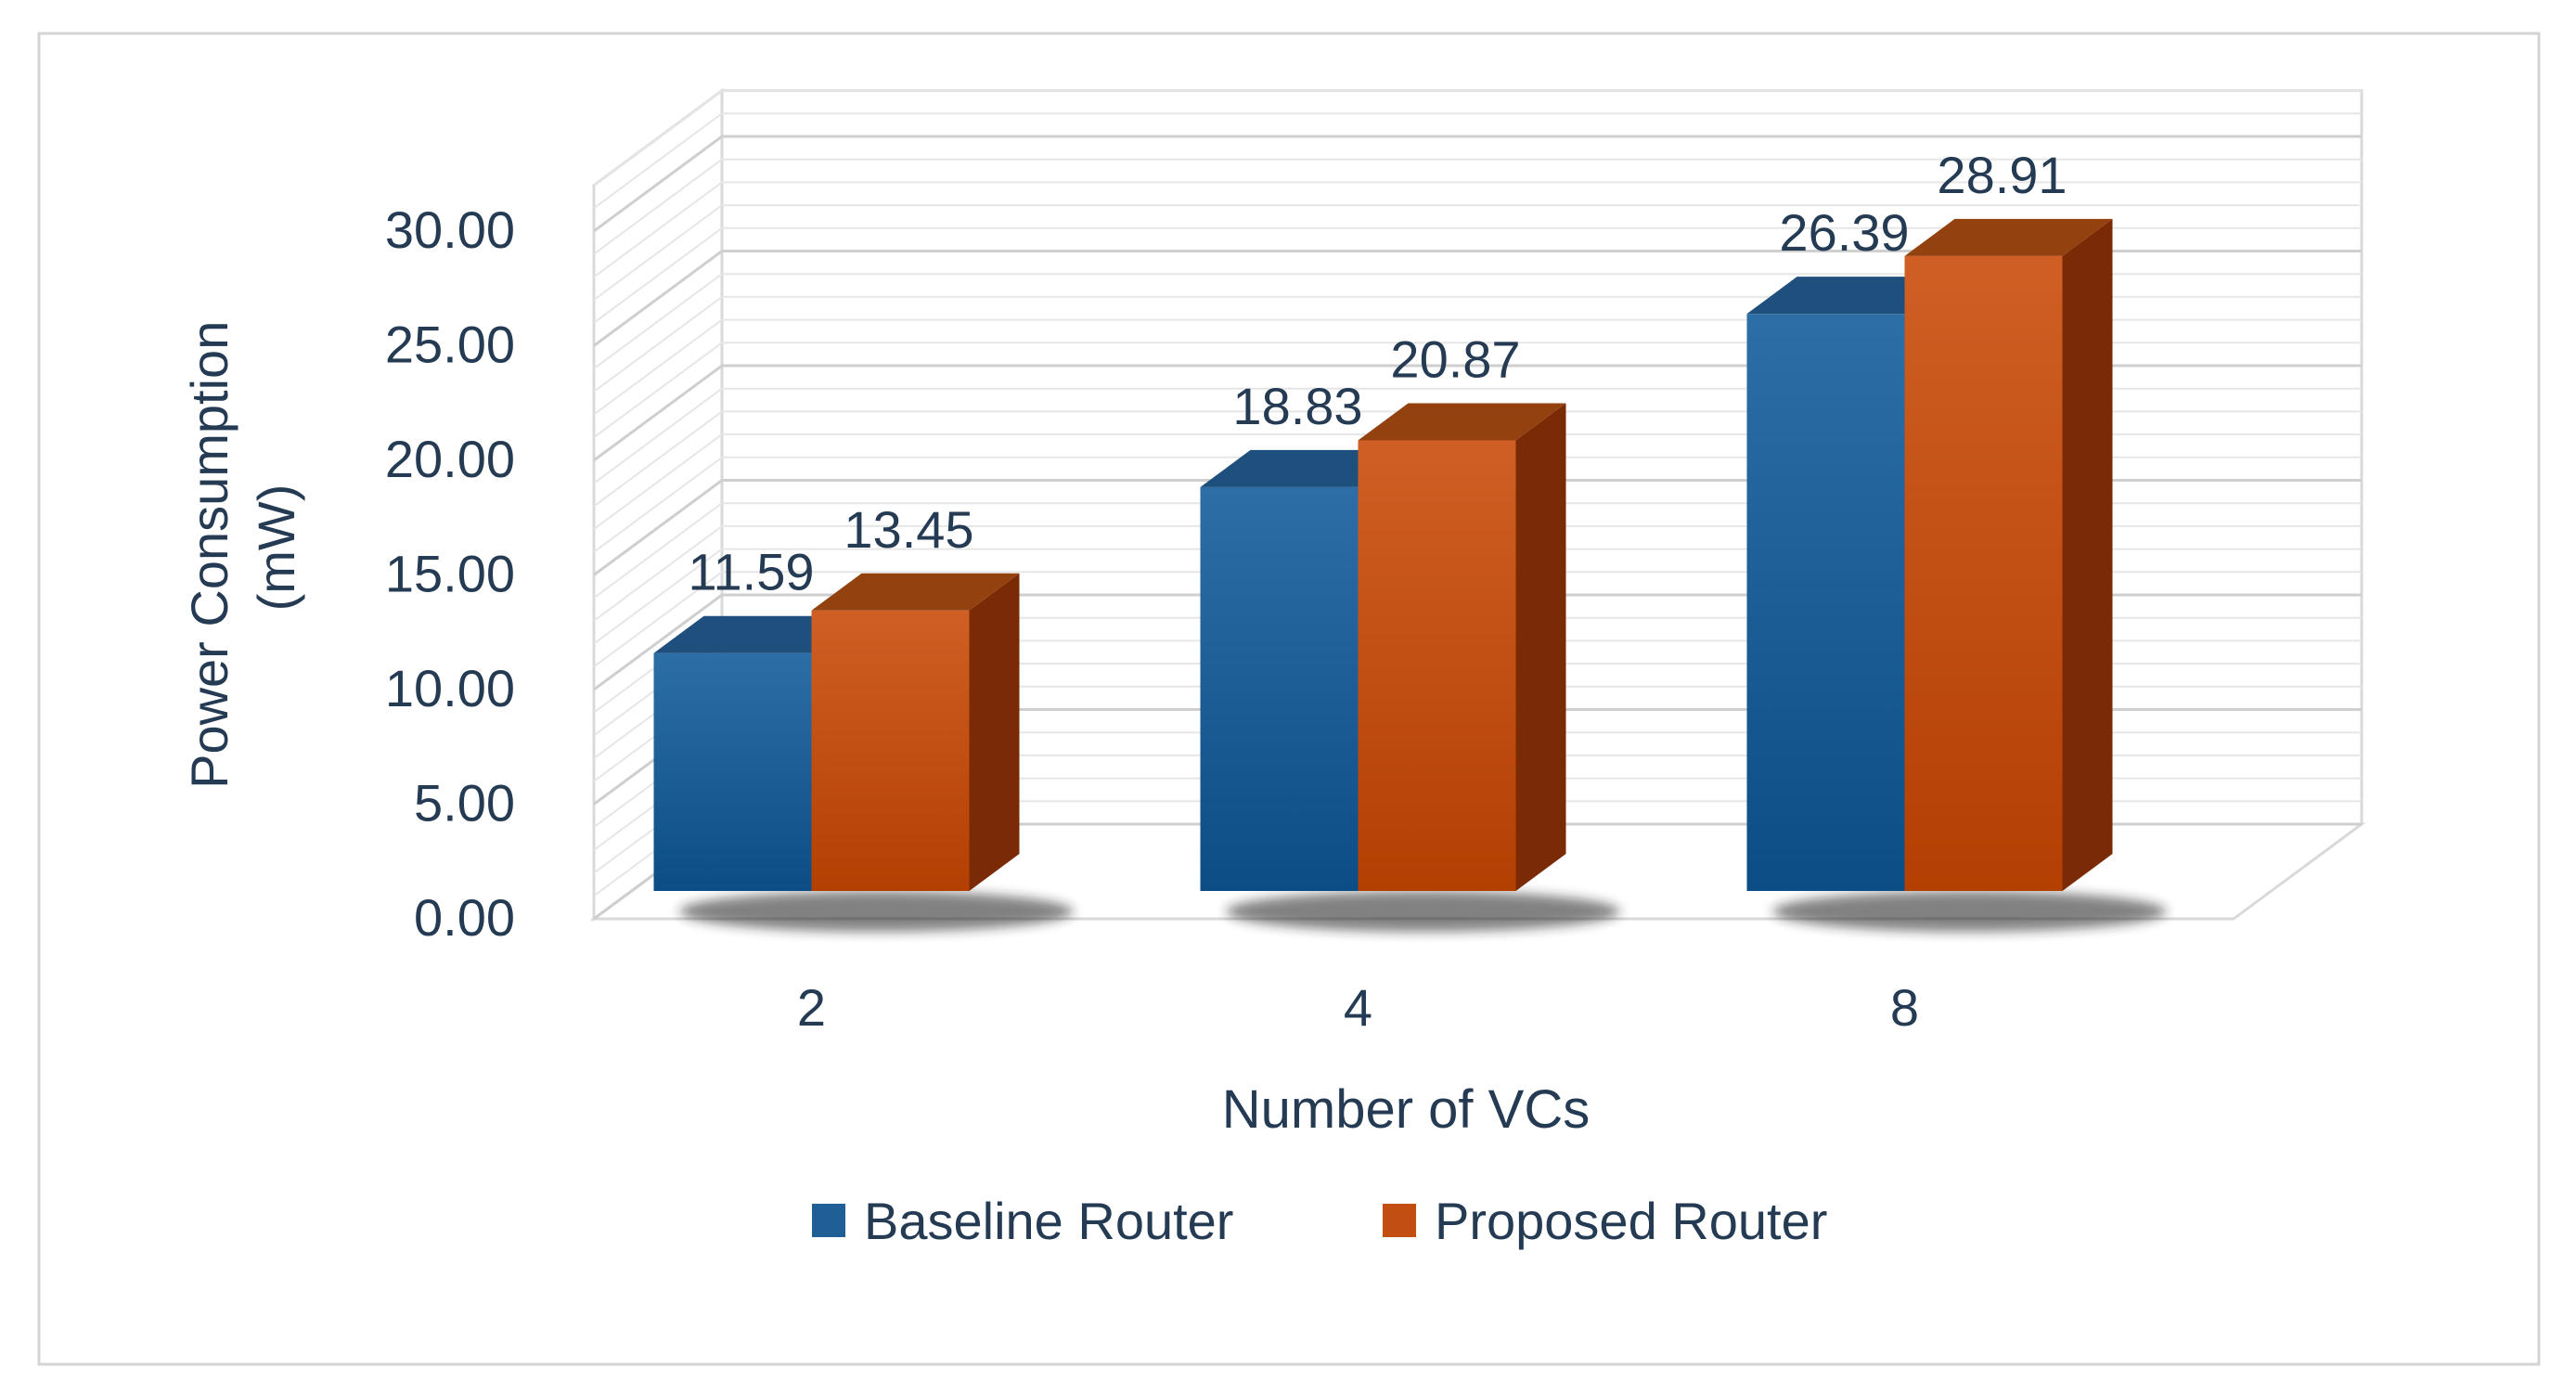  I want to click on y-tick-label: 20.00, so click(450, 459).